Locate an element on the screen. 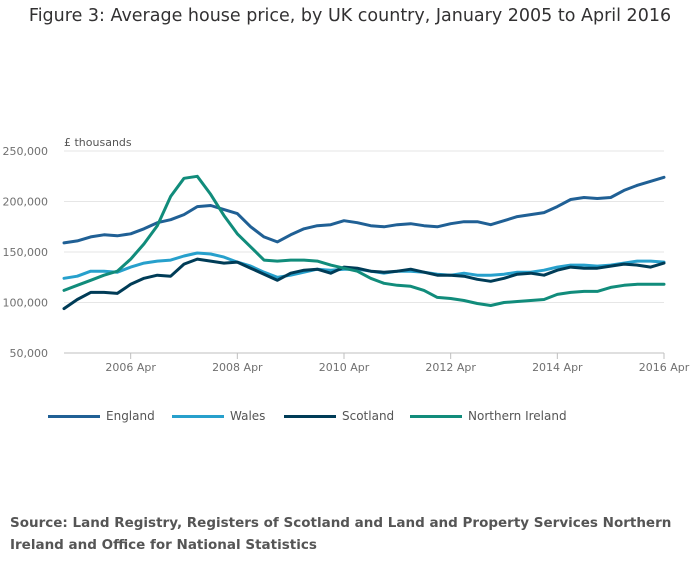  x-tick-label: 2016 Apr is located at coordinates (664, 367).